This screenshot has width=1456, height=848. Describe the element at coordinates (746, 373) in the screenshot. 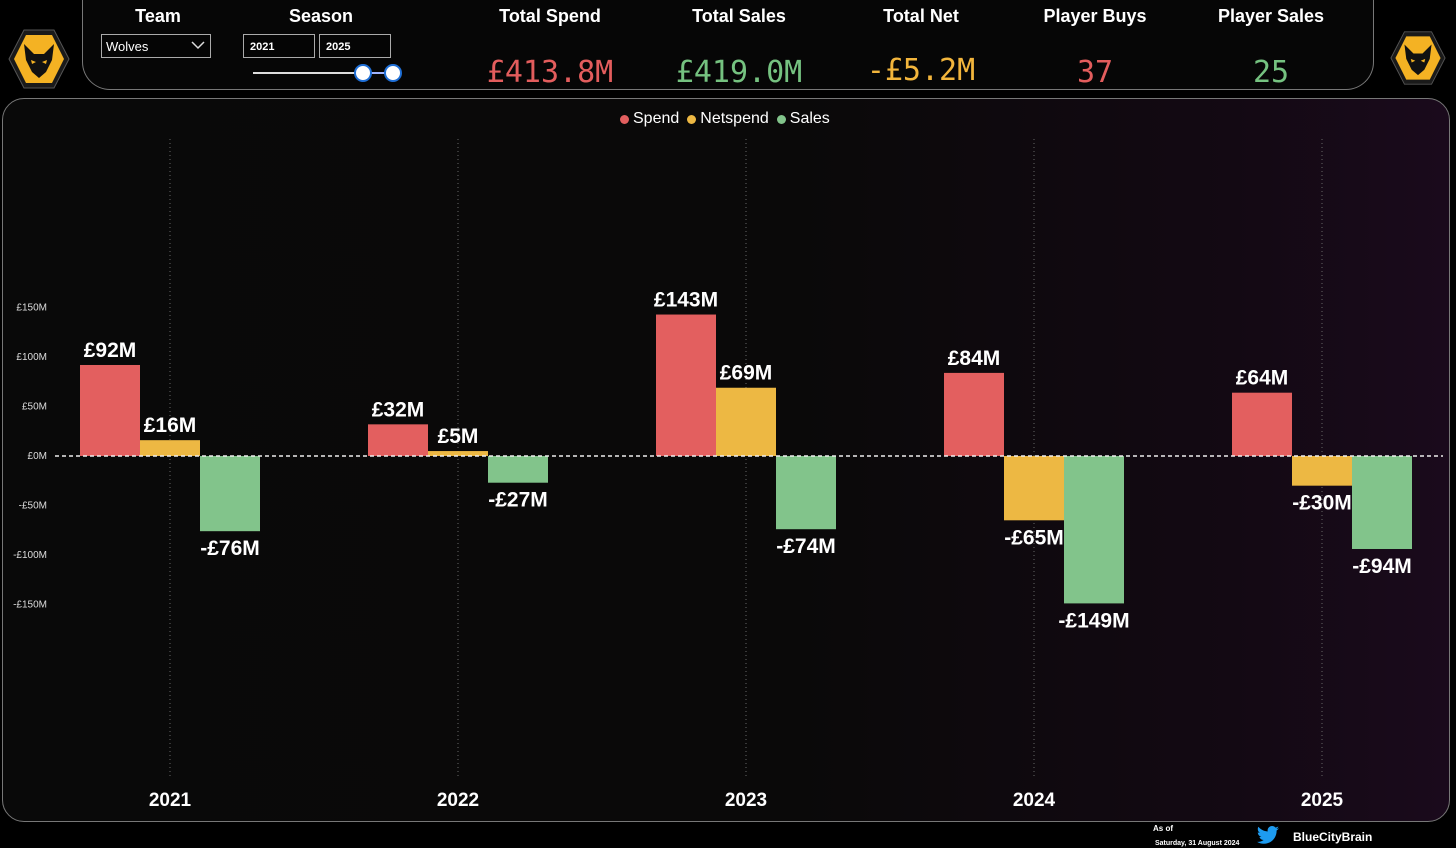

I see `data-label-netspend-2023: £69M` at that location.